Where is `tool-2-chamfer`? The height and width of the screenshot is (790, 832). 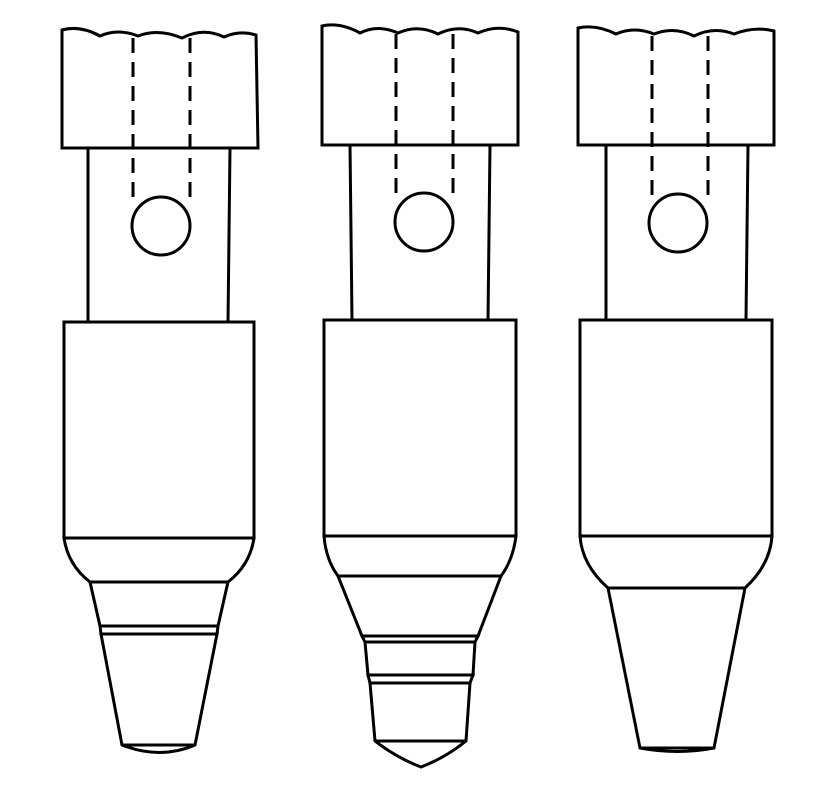
tool-2-chamfer is located at coordinates (420, 556).